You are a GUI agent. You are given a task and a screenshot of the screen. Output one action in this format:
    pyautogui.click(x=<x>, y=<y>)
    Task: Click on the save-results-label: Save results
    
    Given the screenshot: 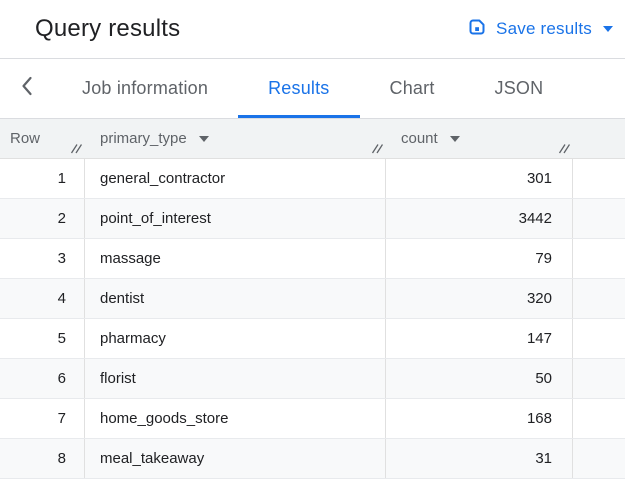 What is the action you would take?
    pyautogui.click(x=544, y=28)
    